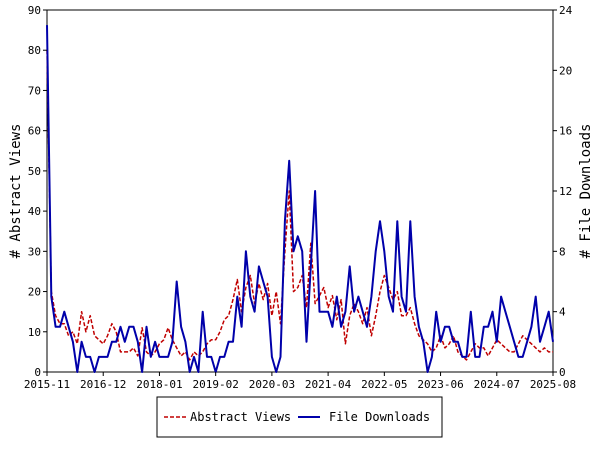 Image resolution: width=600 pixels, height=450 pixels. Describe the element at coordinates (497, 384) in the screenshot. I see `x-tick-label: 2024-07` at that location.